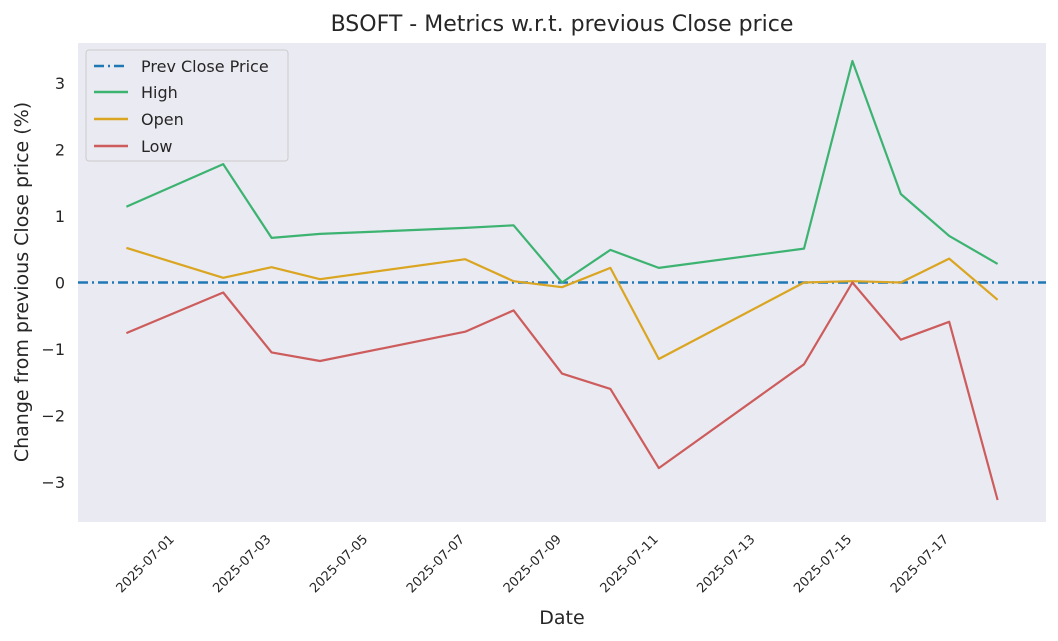 Image resolution: width=1058 pixels, height=641 pixels. Describe the element at coordinates (562, 303) in the screenshot. I see `series-line-open` at that location.